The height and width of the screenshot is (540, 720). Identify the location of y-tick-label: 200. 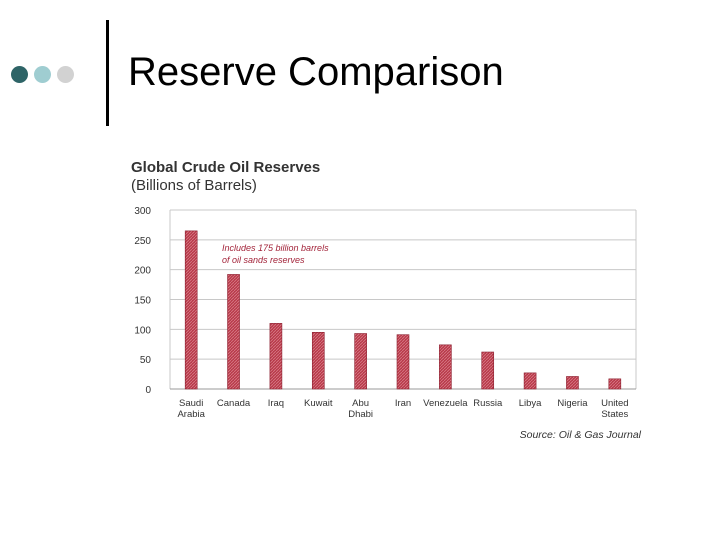
(142, 271).